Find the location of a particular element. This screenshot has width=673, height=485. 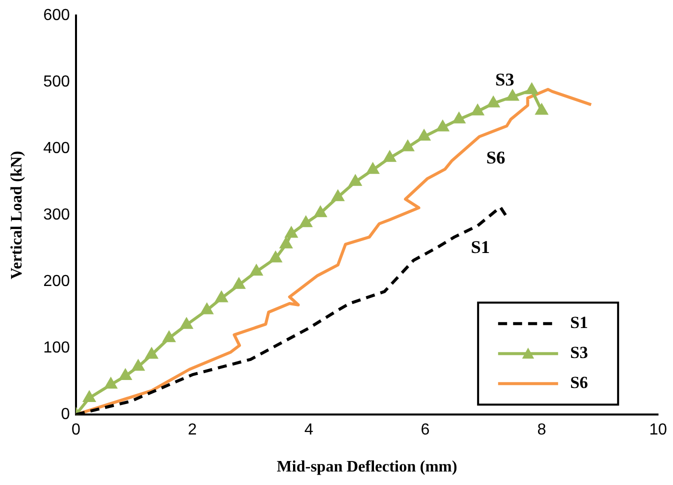

y-tick-label: 100 is located at coordinates (56, 348).